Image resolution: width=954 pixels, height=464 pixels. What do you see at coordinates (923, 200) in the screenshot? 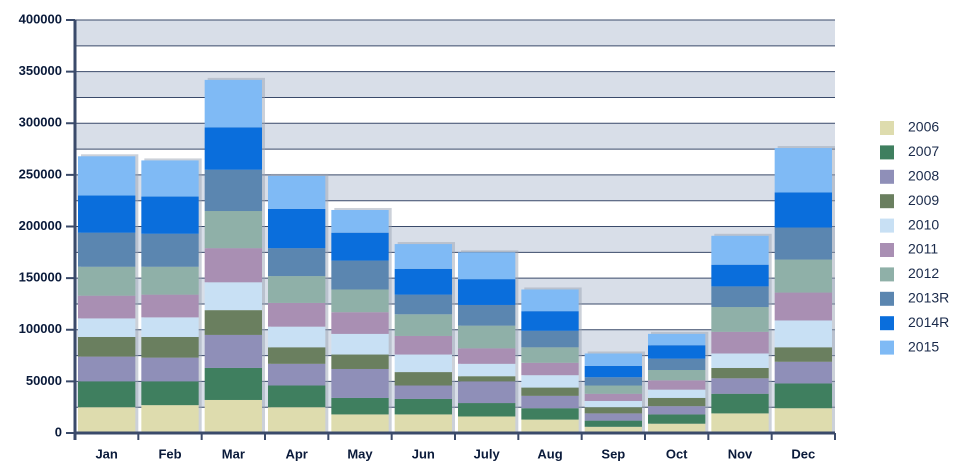
I see `legend-label: 2009` at bounding box center [923, 200].